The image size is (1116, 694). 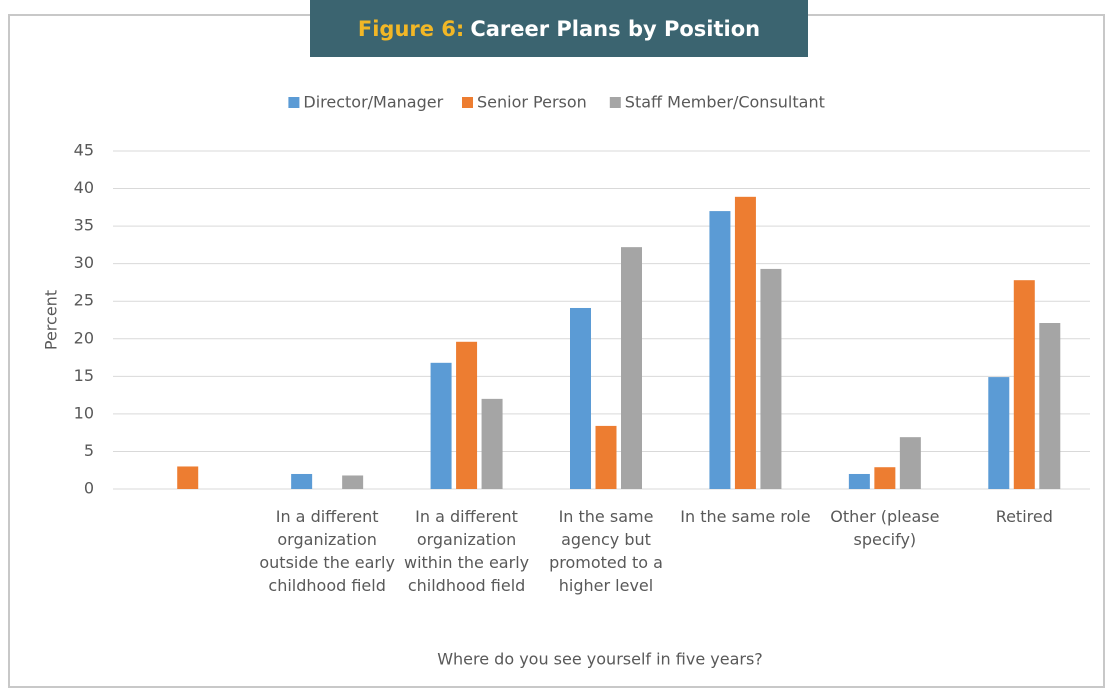 What do you see at coordinates (615, 28) in the screenshot?
I see `chart-title: Career Plans by Position` at bounding box center [615, 28].